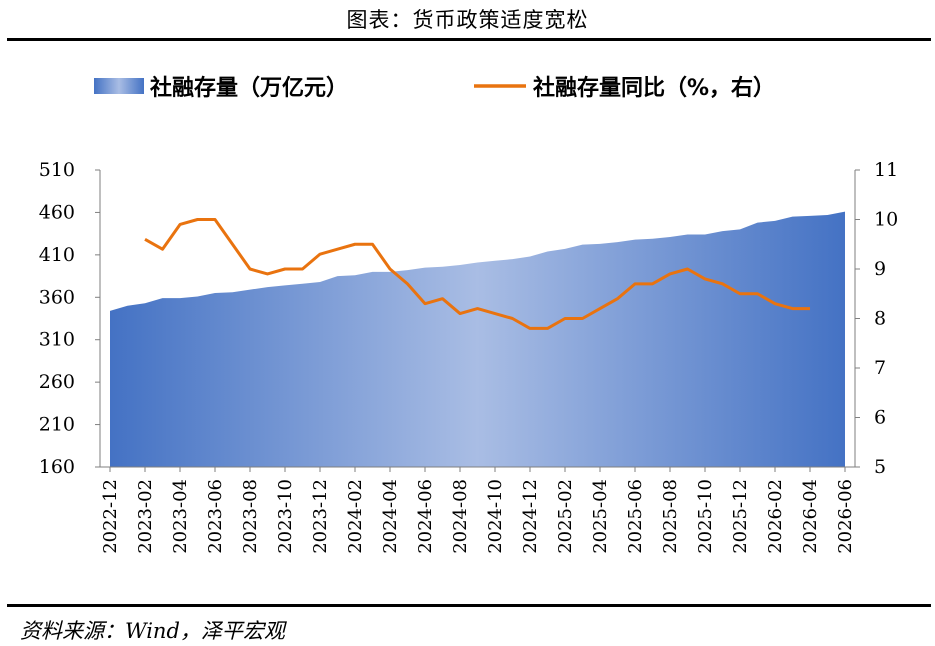  Describe the element at coordinates (57, 467) in the screenshot. I see `left-y-tick-label: 160` at that location.